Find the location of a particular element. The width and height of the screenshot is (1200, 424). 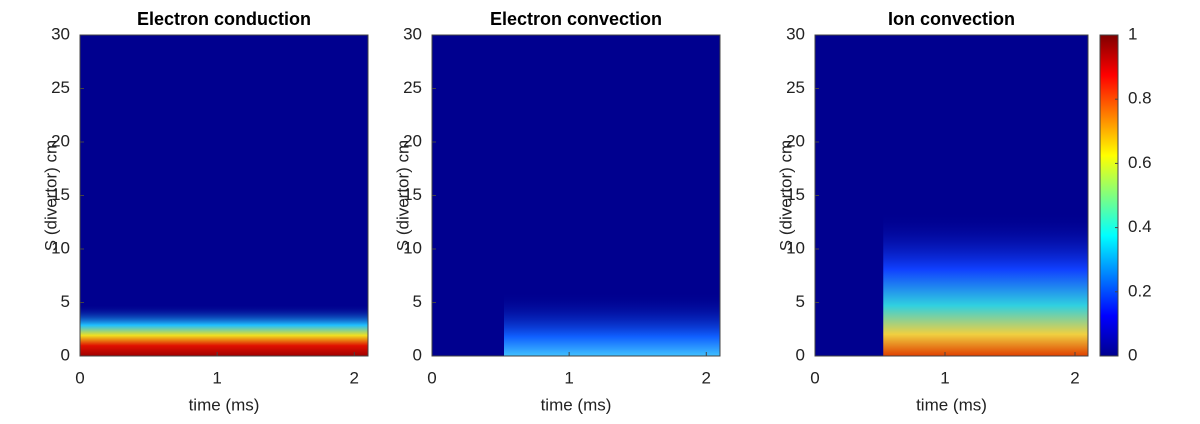

colorbar-tick-label: 0 is located at coordinates (1132, 354).